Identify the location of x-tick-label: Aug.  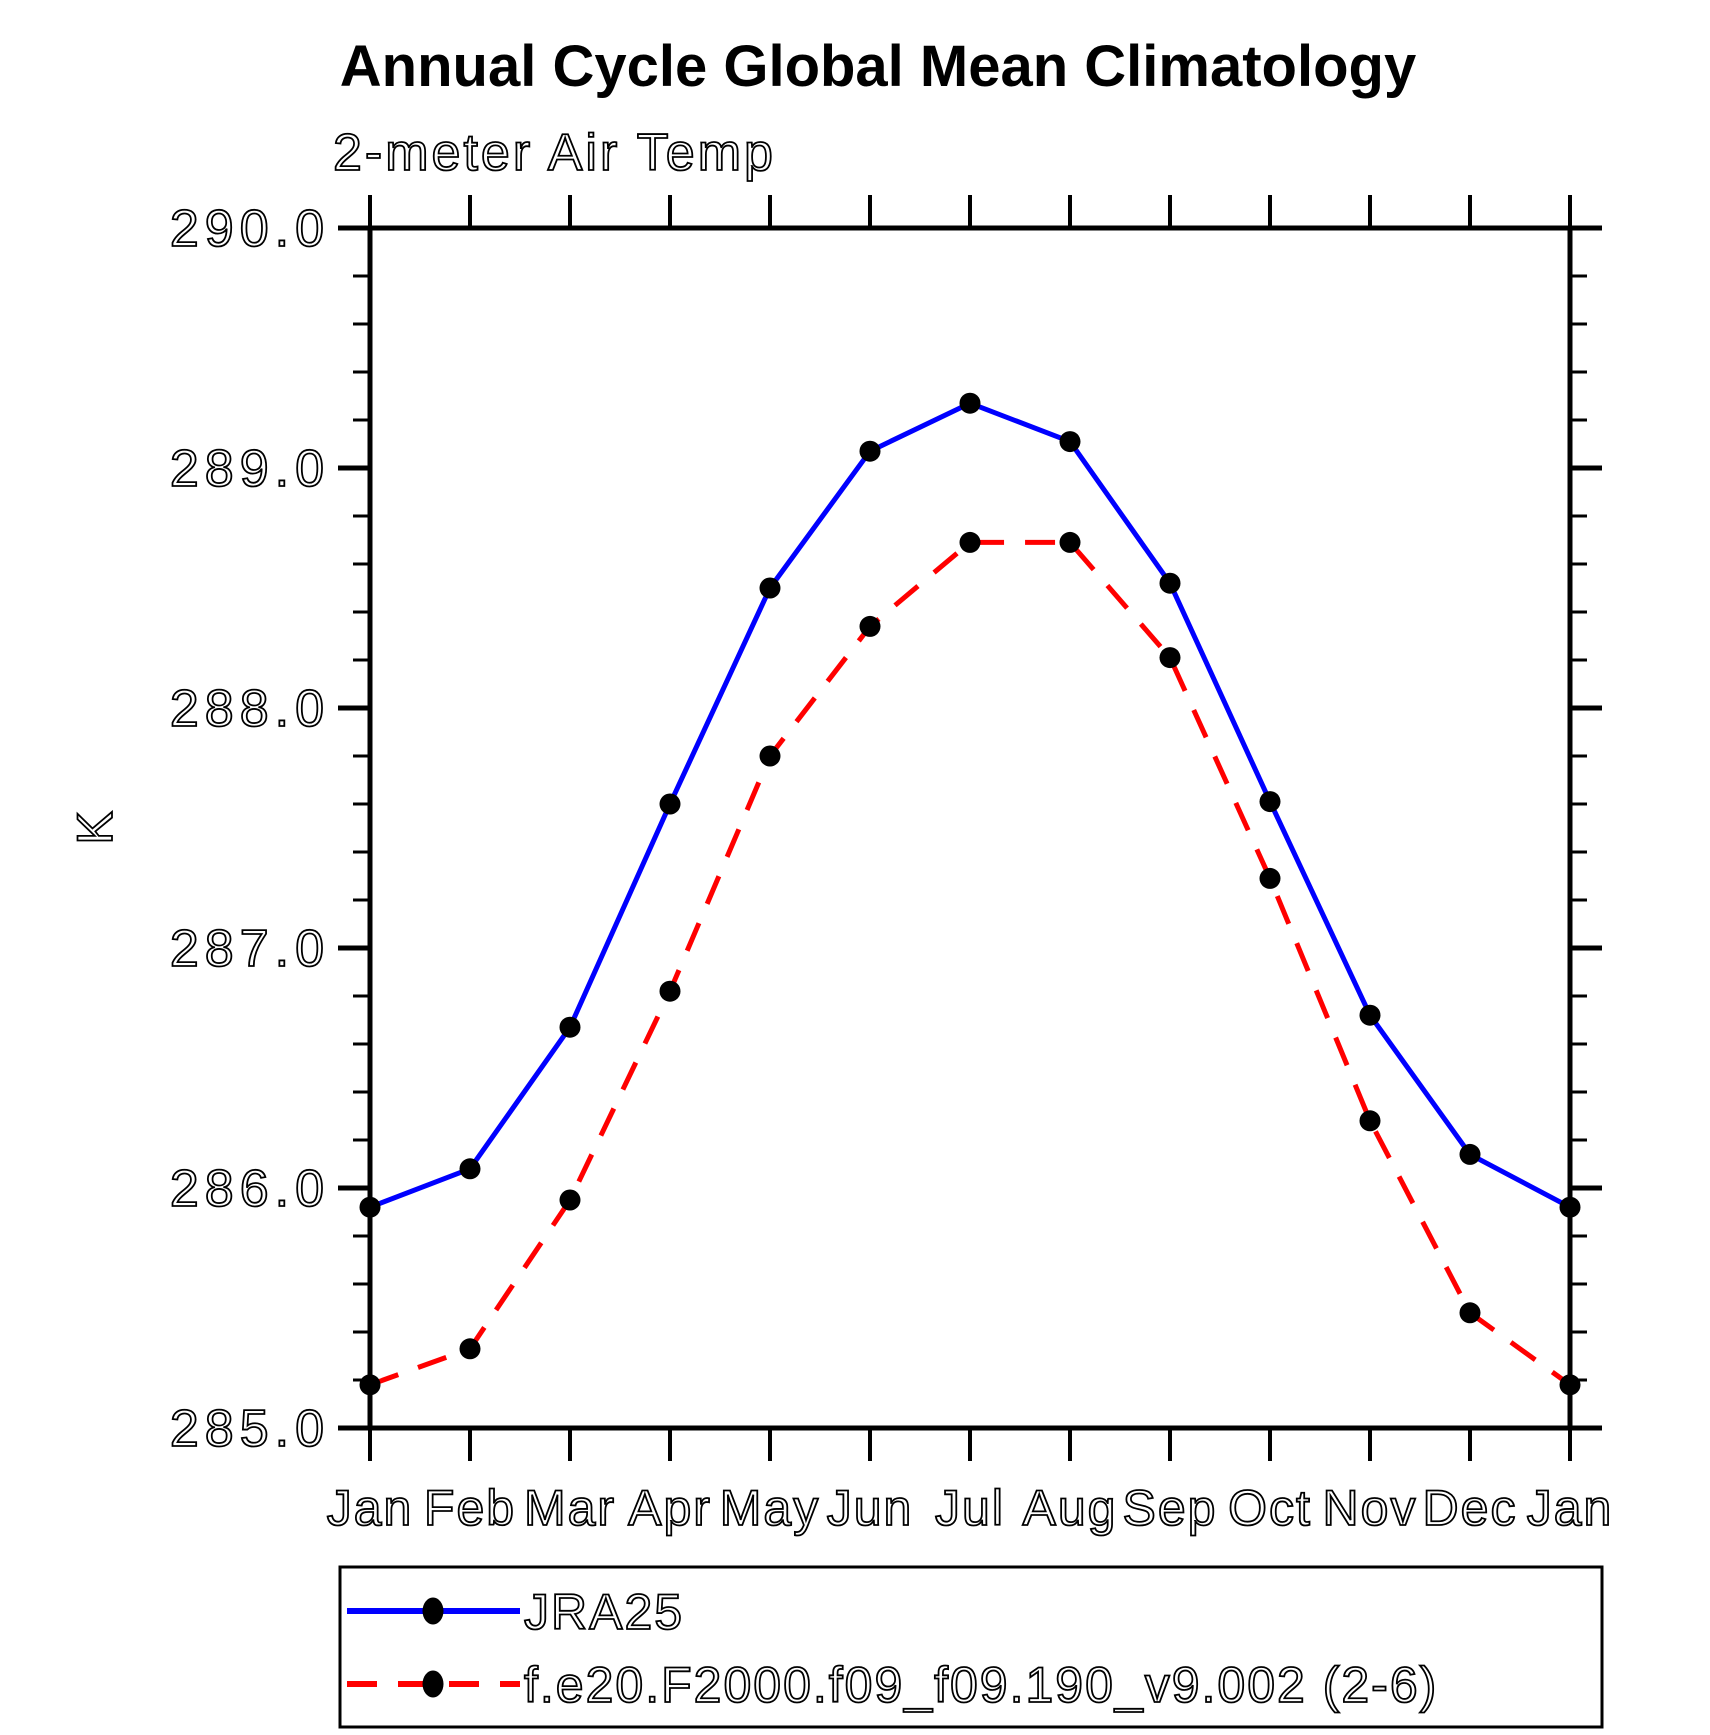
(1070, 1508).